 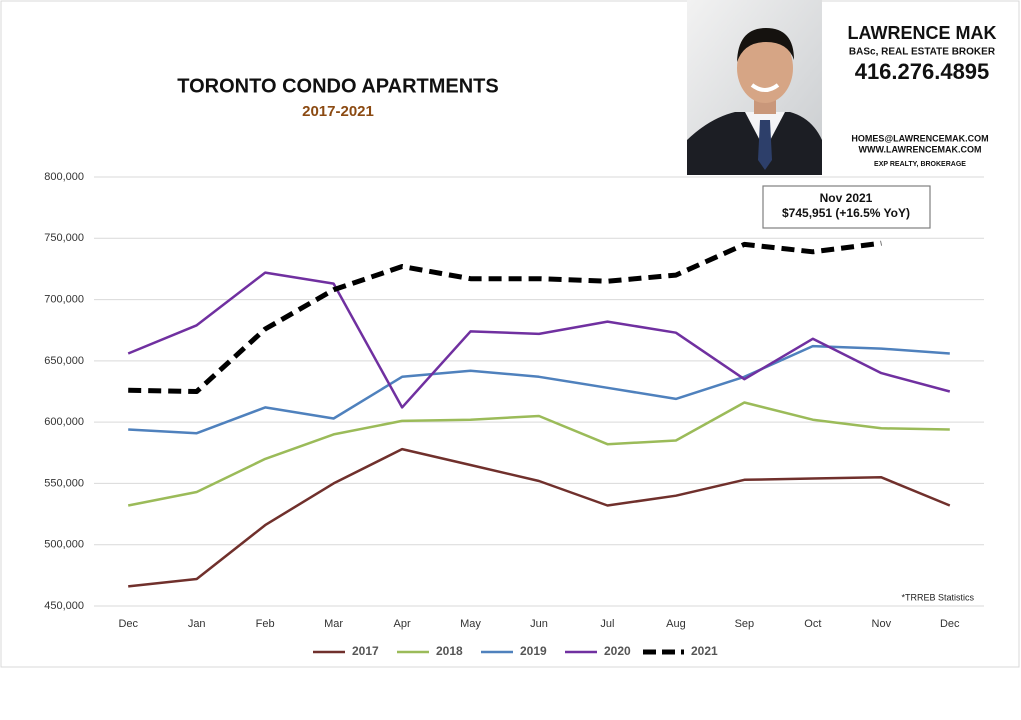 I want to click on agent-phone: 416.276.4895, so click(x=922, y=71).